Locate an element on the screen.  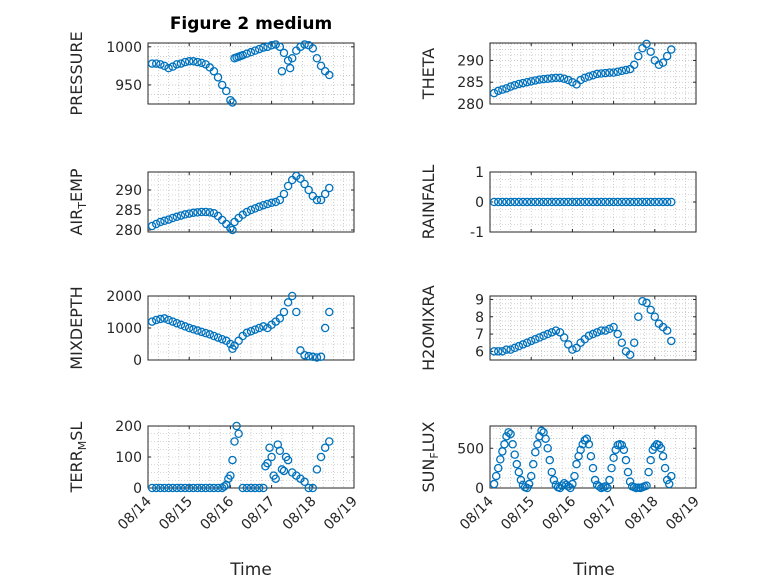
y-tick-label: -1 is located at coordinates (477, 233).